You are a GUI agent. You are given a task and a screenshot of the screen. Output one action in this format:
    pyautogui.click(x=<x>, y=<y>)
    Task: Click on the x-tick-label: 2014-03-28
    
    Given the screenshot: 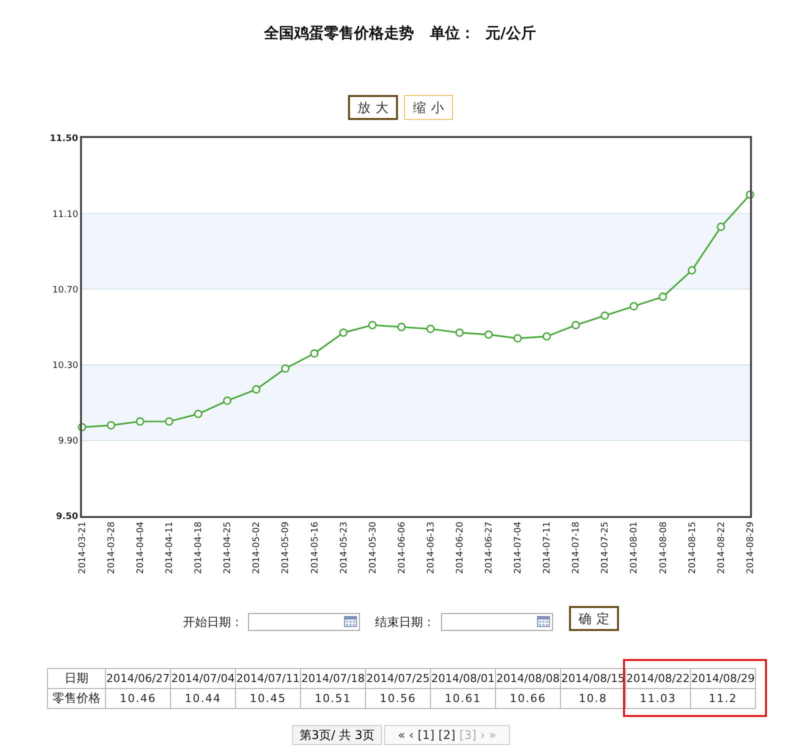 What is the action you would take?
    pyautogui.click(x=111, y=547)
    